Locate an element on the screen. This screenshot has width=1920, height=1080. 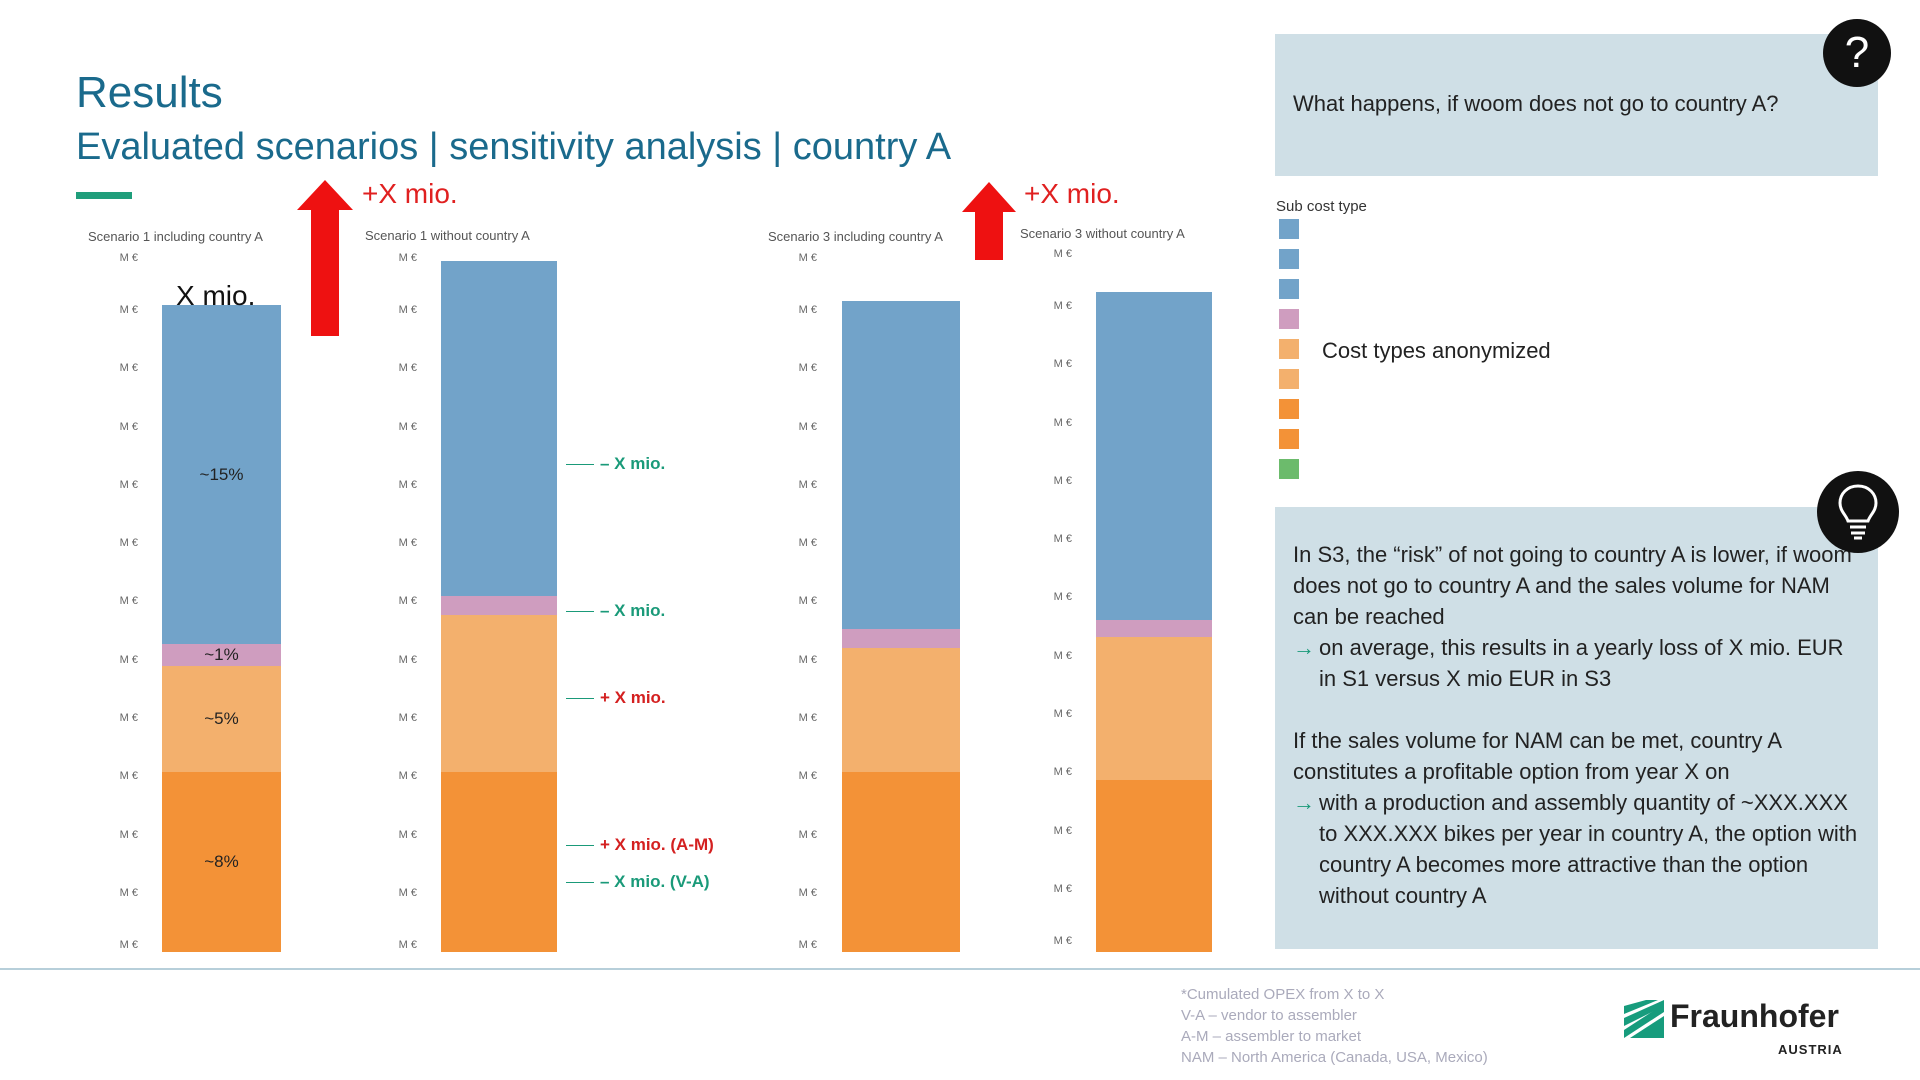
chart-title-s1-including: Scenario 1 including country A is located at coordinates (175, 236).